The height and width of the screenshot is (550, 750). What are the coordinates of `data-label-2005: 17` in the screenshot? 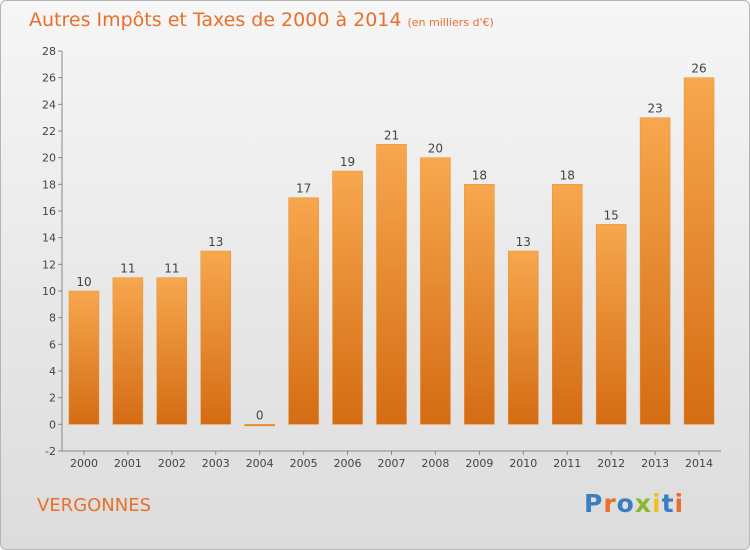 It's located at (303, 189).